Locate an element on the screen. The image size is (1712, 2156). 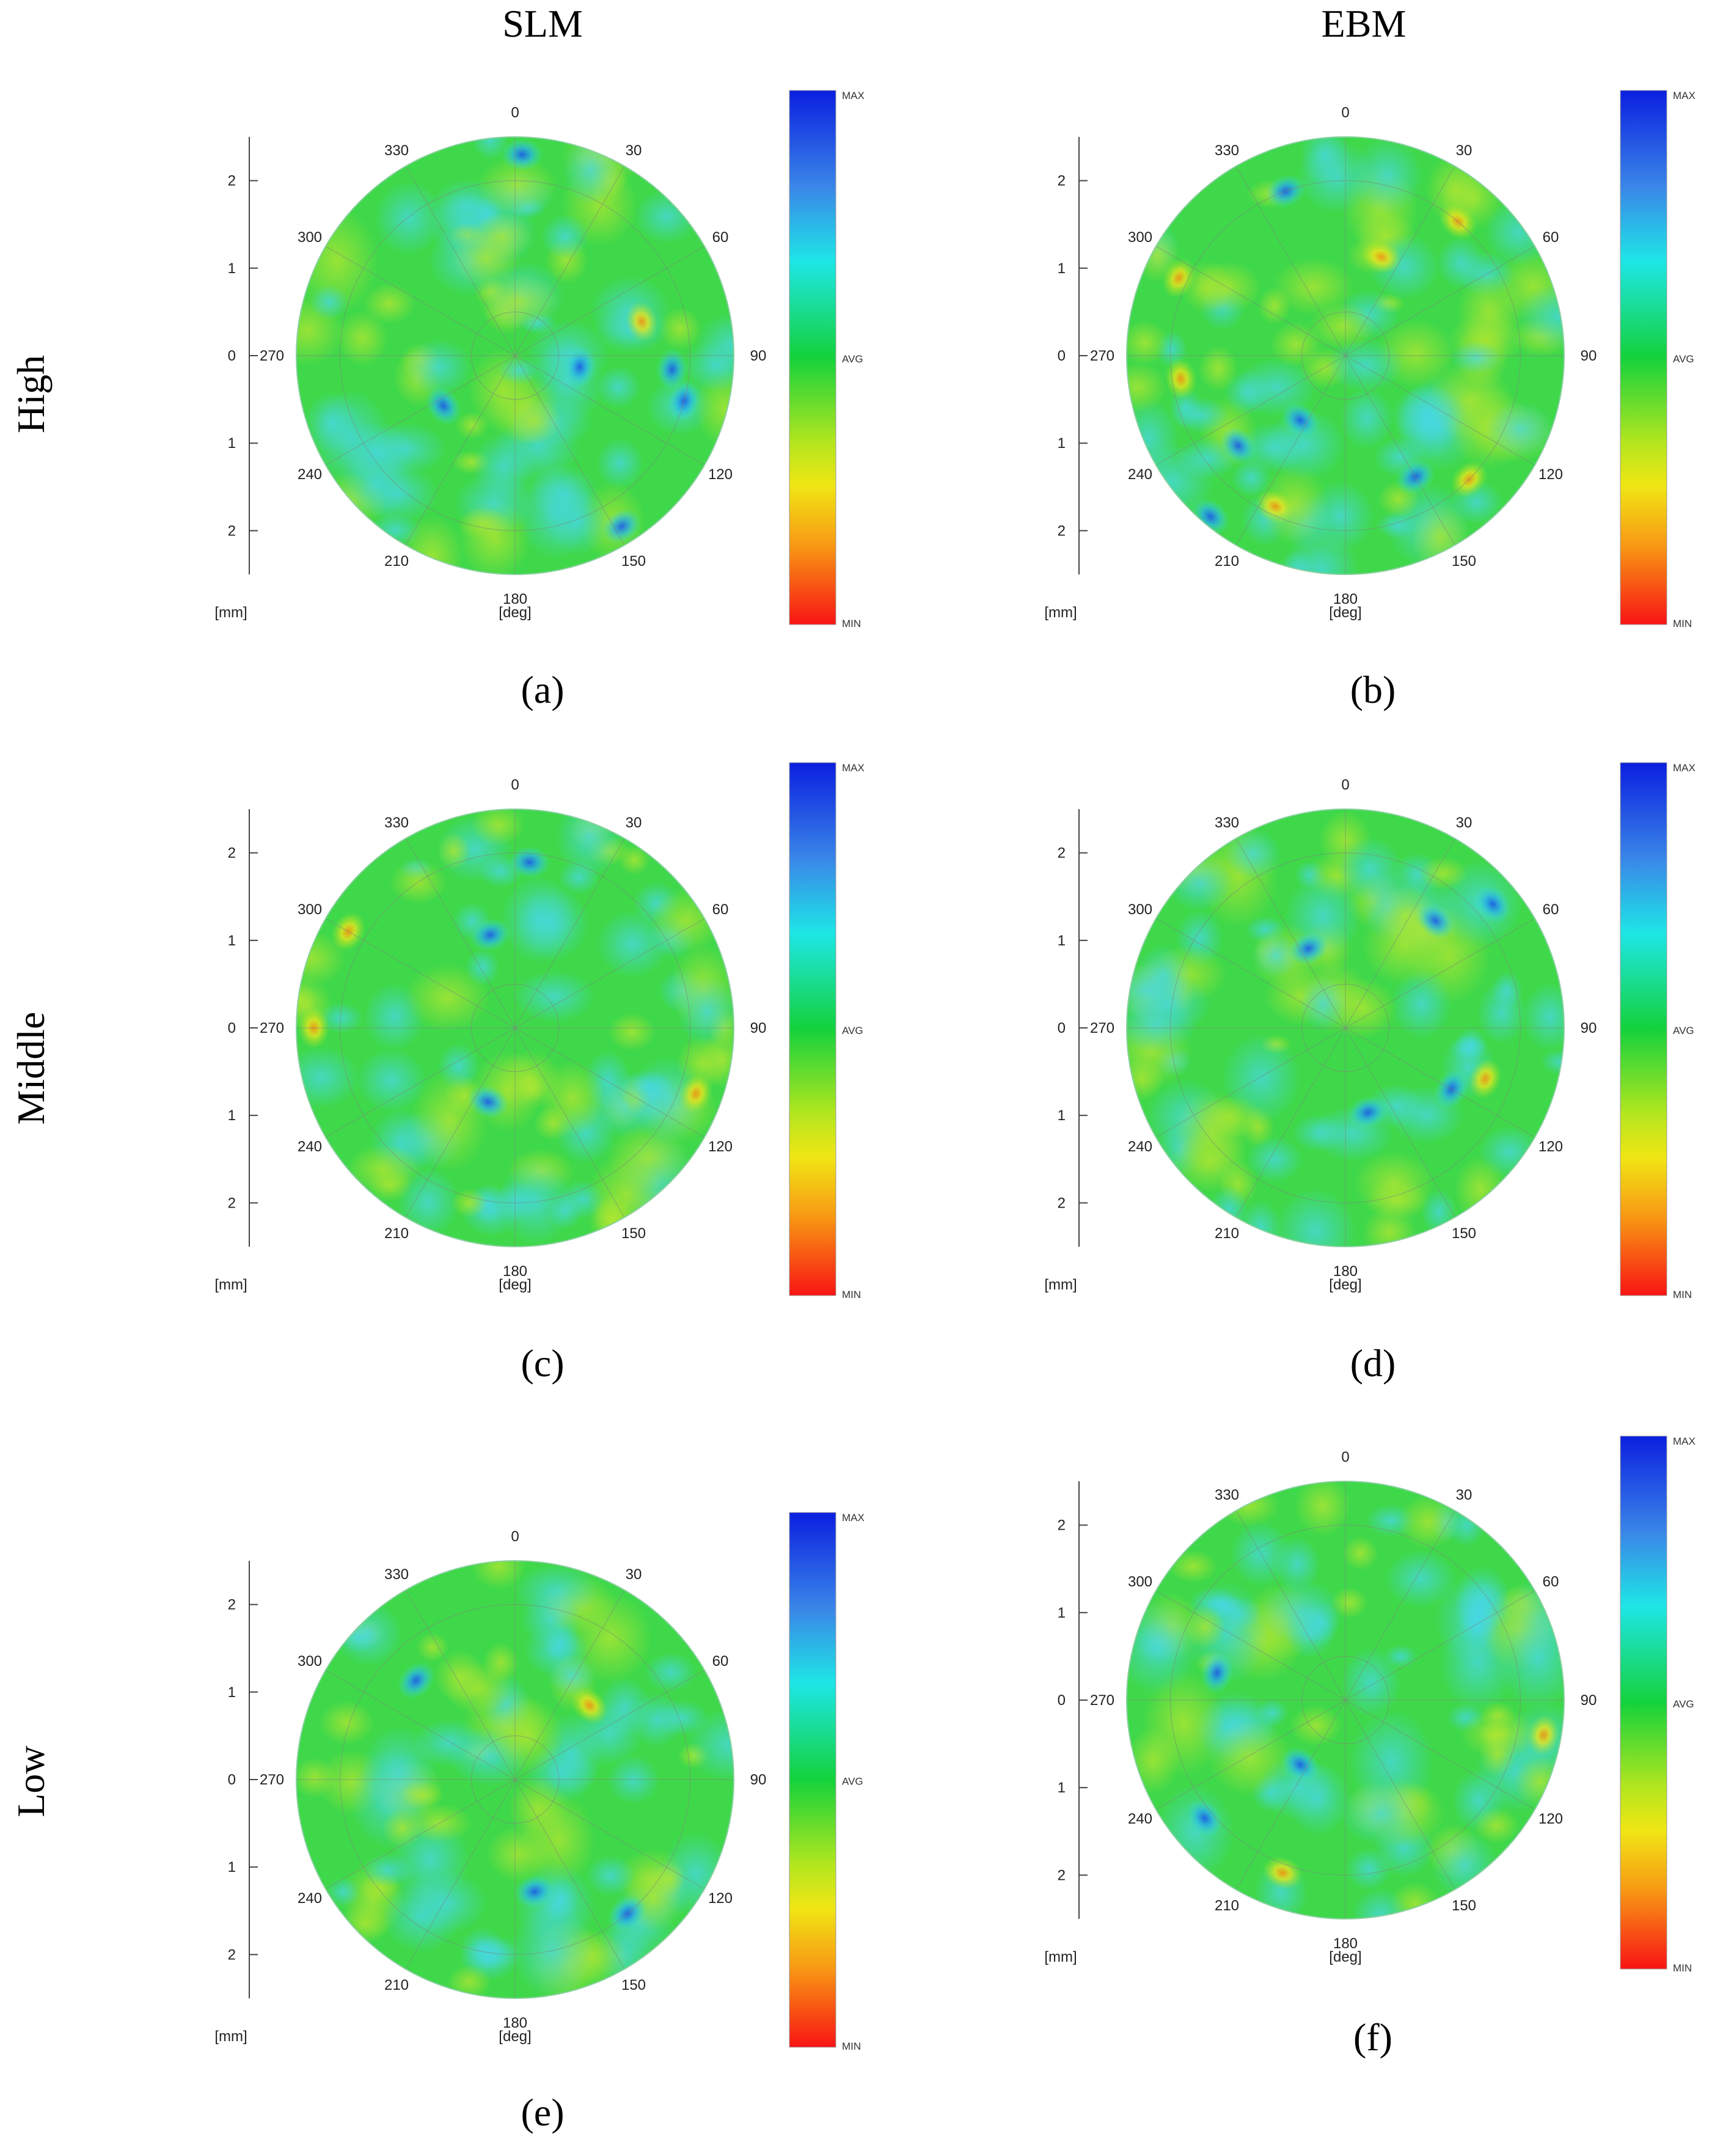
column-header-ebm: EBM is located at coordinates (1364, 24).